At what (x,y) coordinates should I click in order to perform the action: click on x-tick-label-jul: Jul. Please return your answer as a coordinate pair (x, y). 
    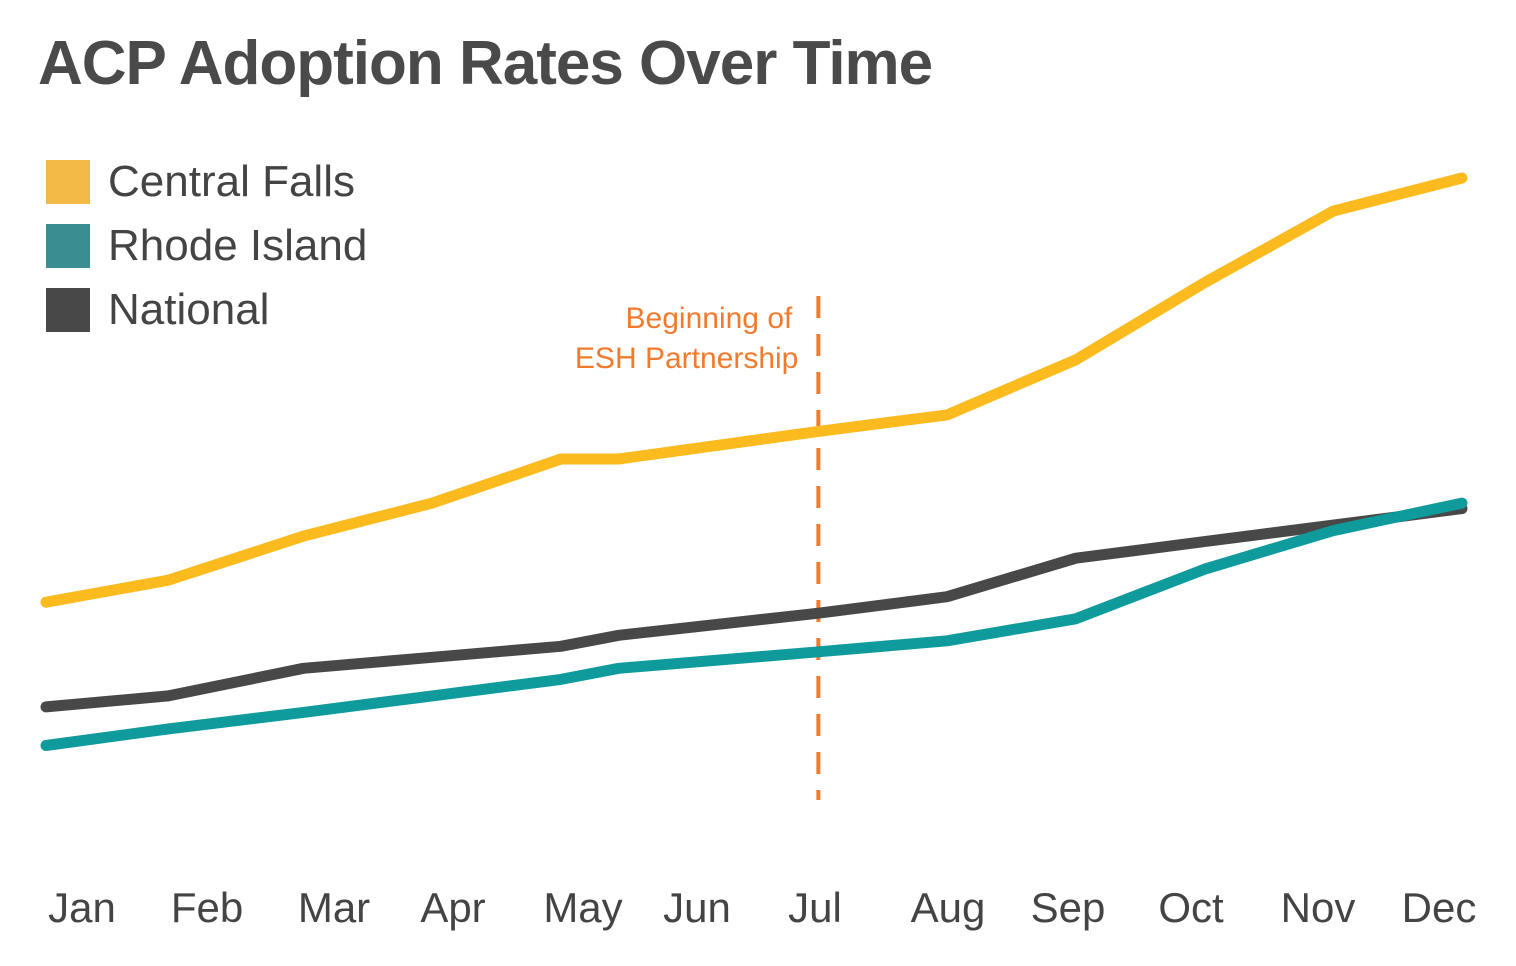
    Looking at the image, I should click on (815, 907).